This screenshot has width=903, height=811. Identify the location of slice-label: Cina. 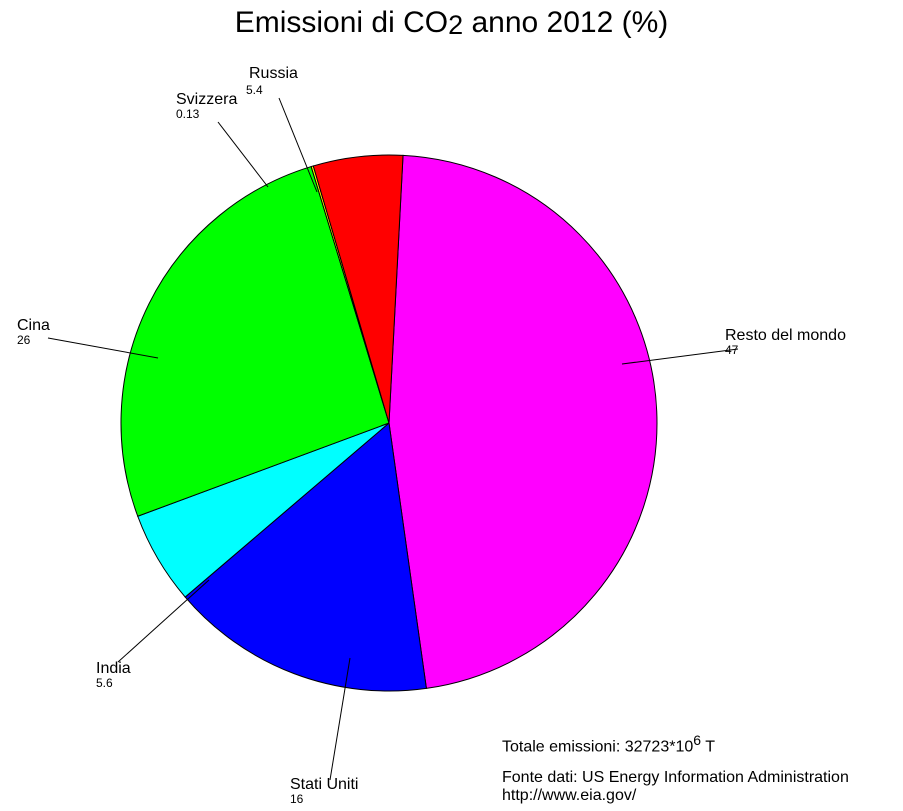
(33, 325).